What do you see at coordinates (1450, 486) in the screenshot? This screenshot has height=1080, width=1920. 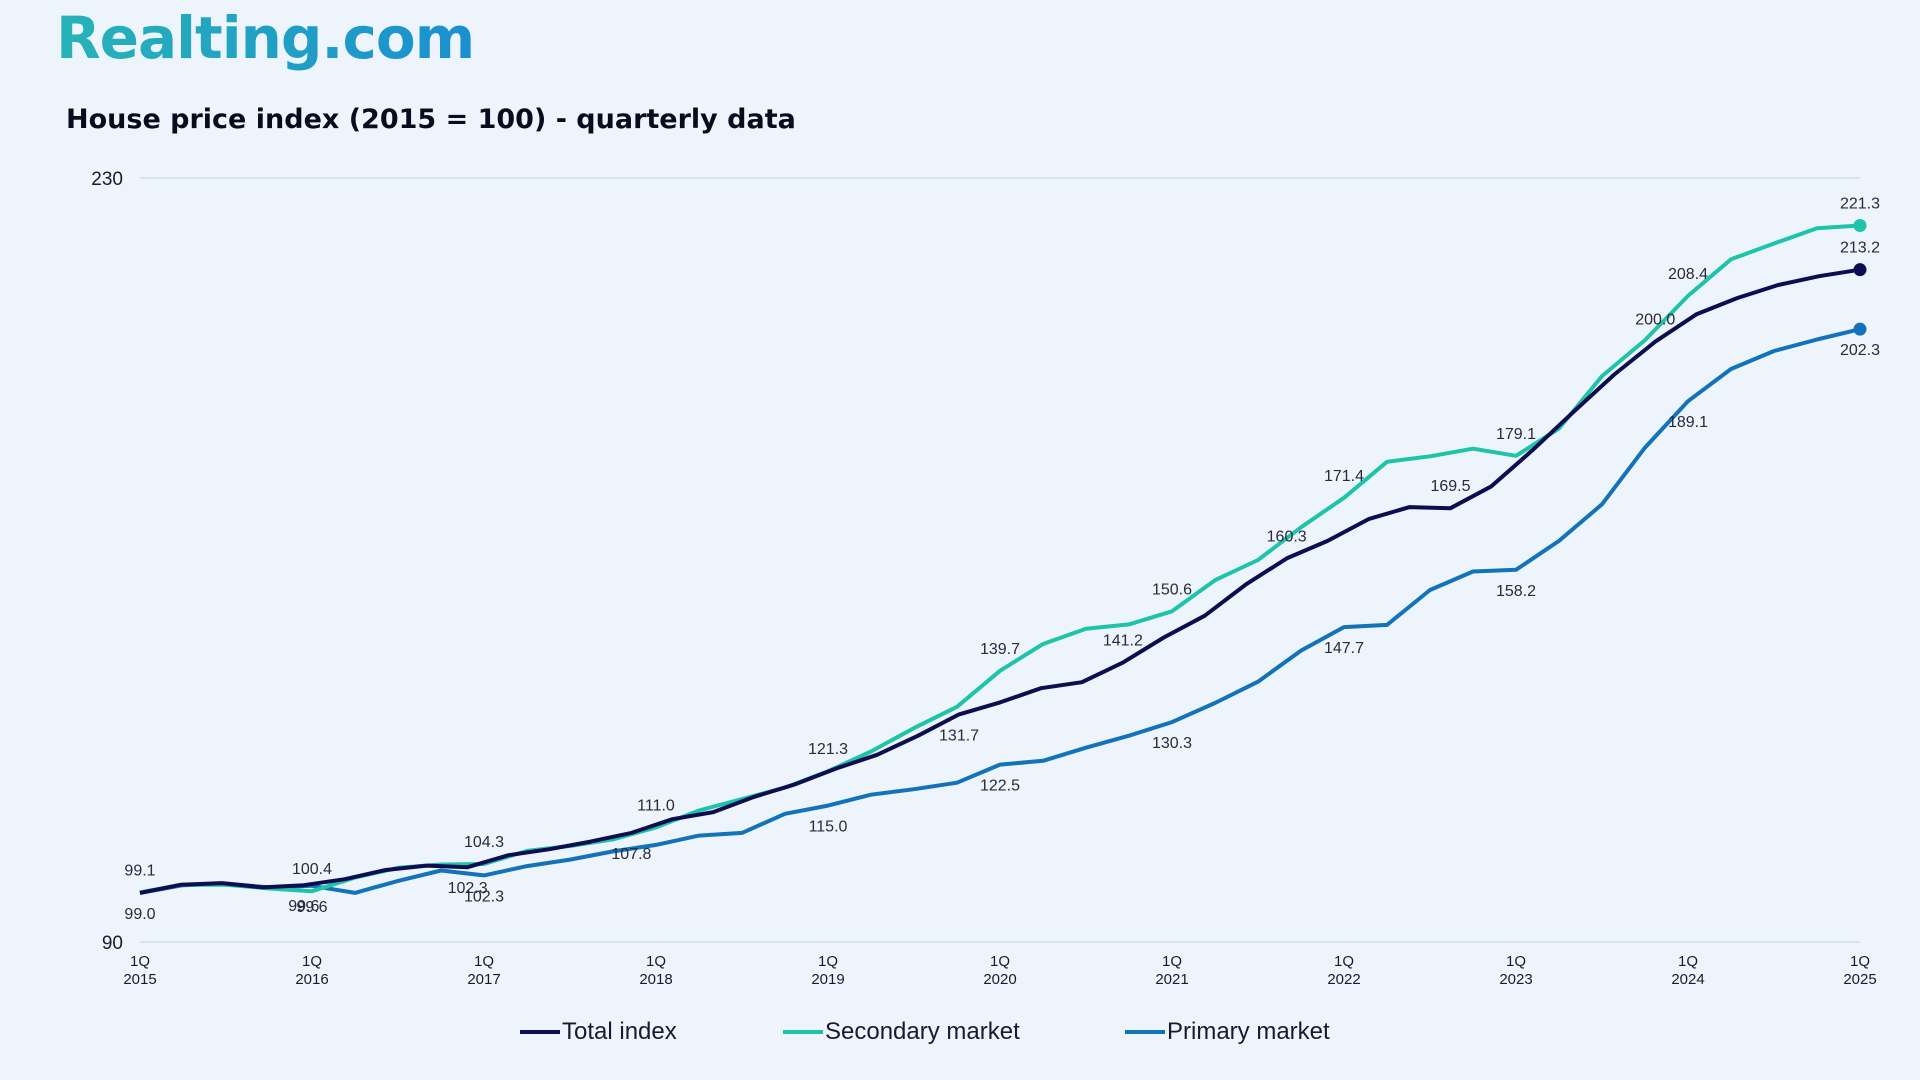 I see `data-label: 169.5` at bounding box center [1450, 486].